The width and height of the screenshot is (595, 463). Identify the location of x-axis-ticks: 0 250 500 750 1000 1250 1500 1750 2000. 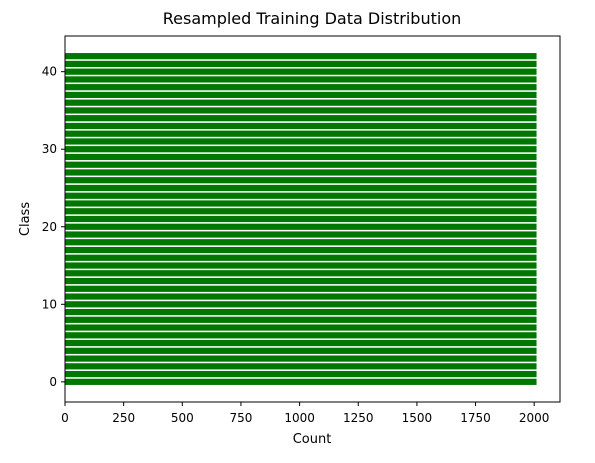
(305, 413).